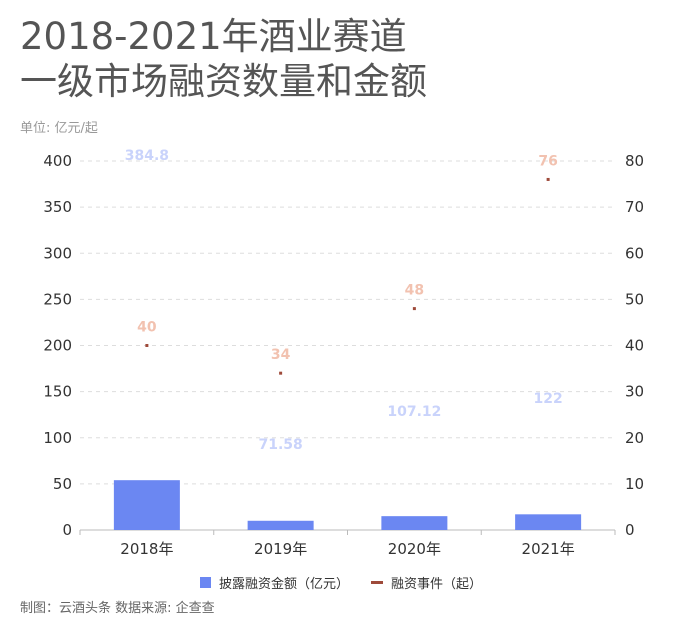 This screenshot has width=700, height=630. I want to click on y-left-tick-label: 0, so click(67, 530).